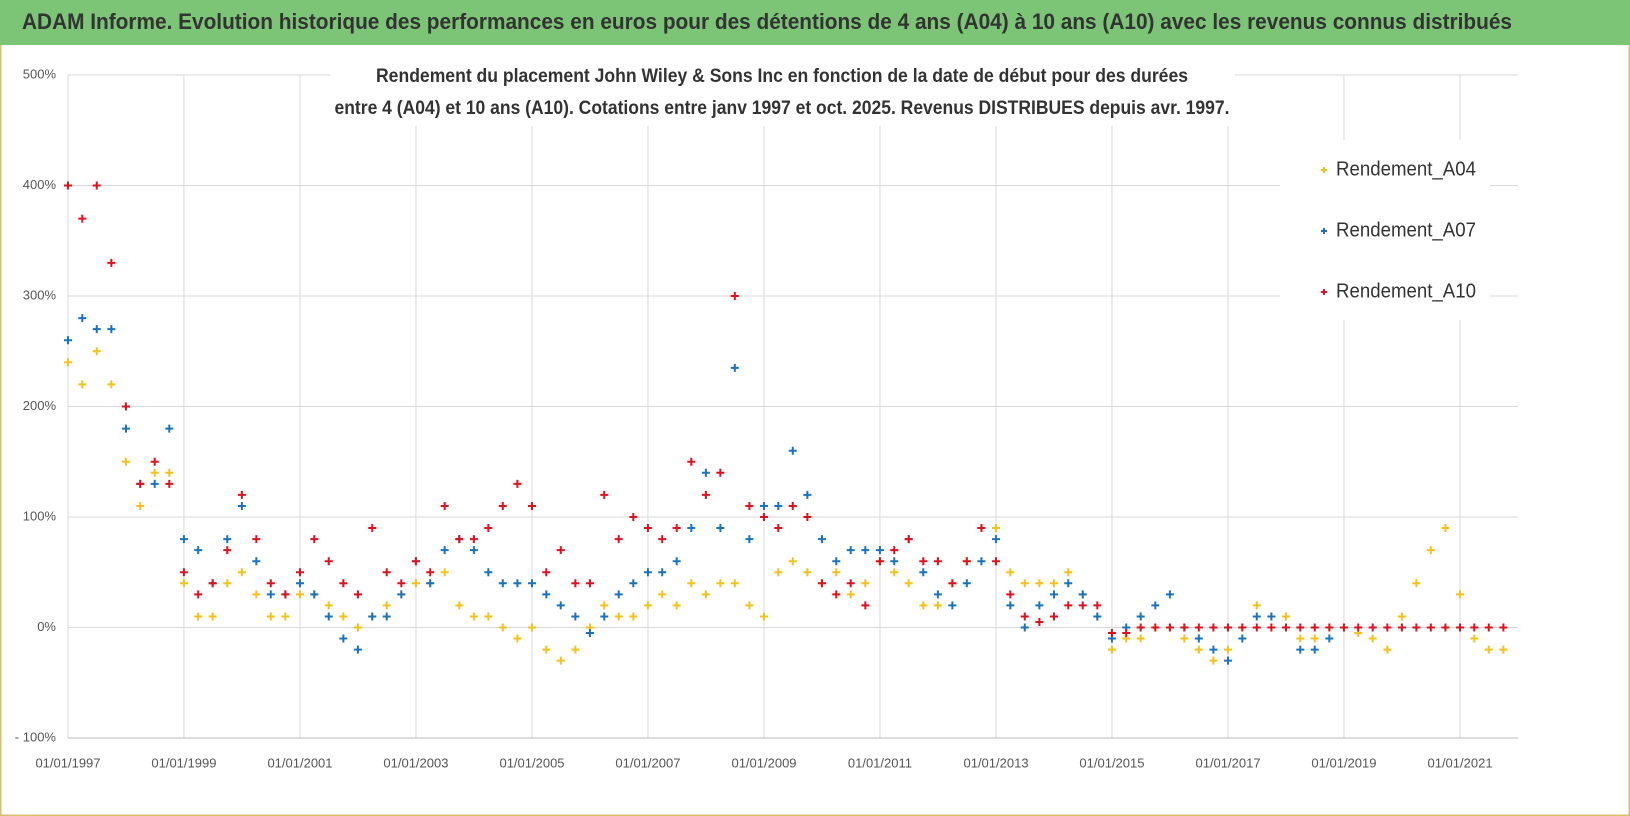  What do you see at coordinates (40, 405) in the screenshot?
I see `y-tick-label: 200%` at bounding box center [40, 405].